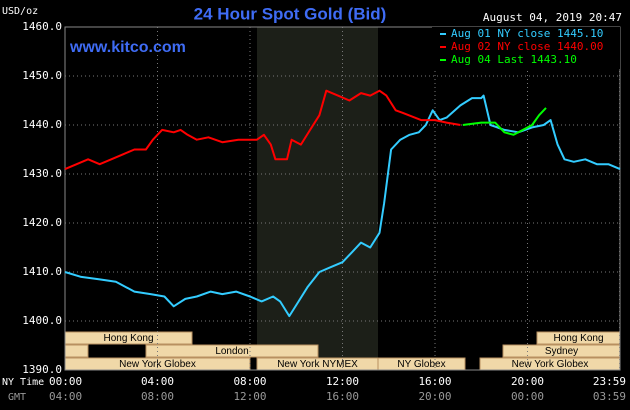 This screenshot has width=630, height=410. I want to click on legend-label: Aug 04 Last 1443.10, so click(514, 59).